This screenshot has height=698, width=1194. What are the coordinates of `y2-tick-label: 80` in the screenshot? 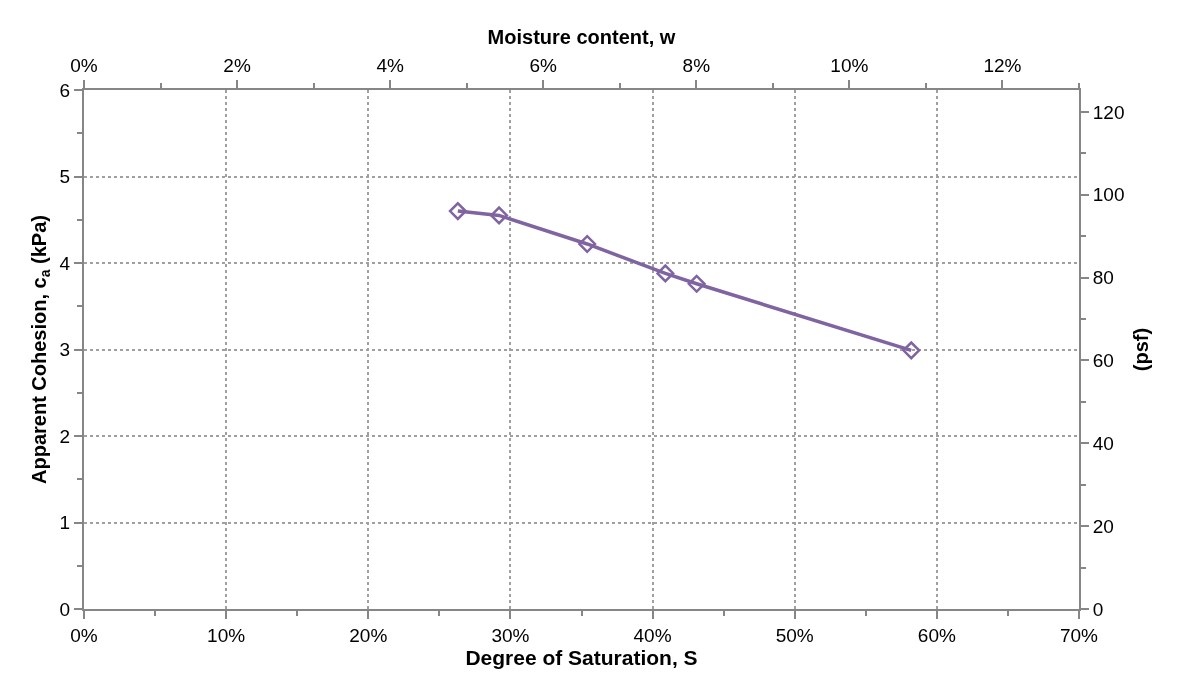 It's located at (1103, 278).